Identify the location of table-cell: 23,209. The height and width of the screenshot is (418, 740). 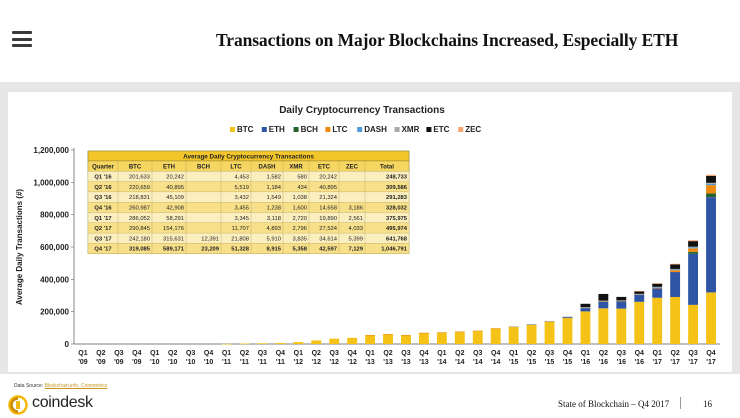
(210, 250).